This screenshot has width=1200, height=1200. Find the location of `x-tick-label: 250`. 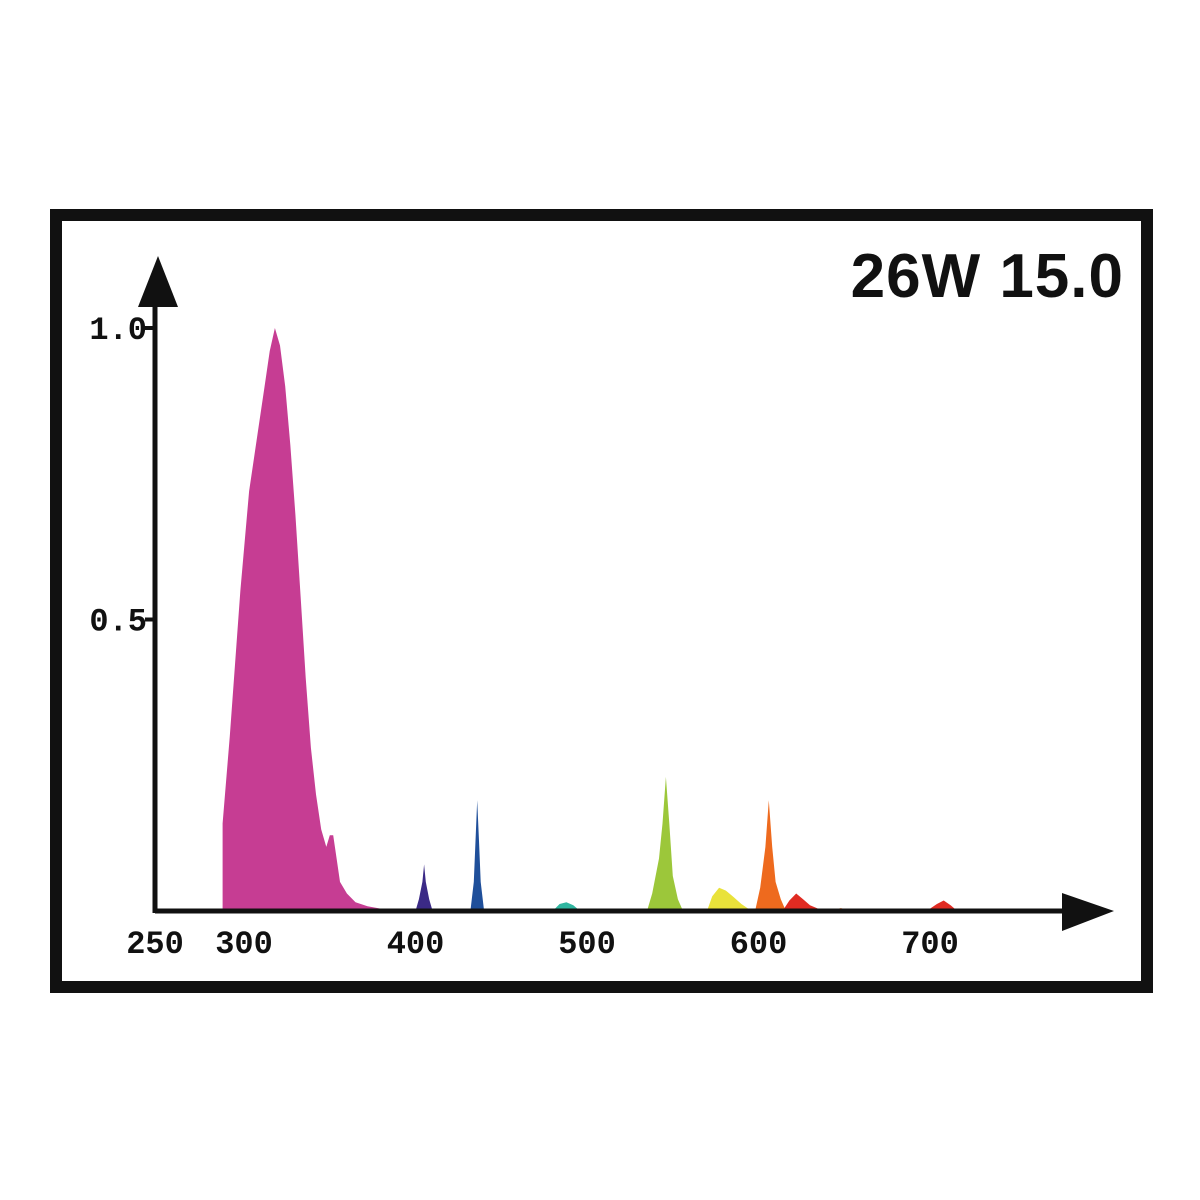

x-tick-label: 250 is located at coordinates (155, 944).